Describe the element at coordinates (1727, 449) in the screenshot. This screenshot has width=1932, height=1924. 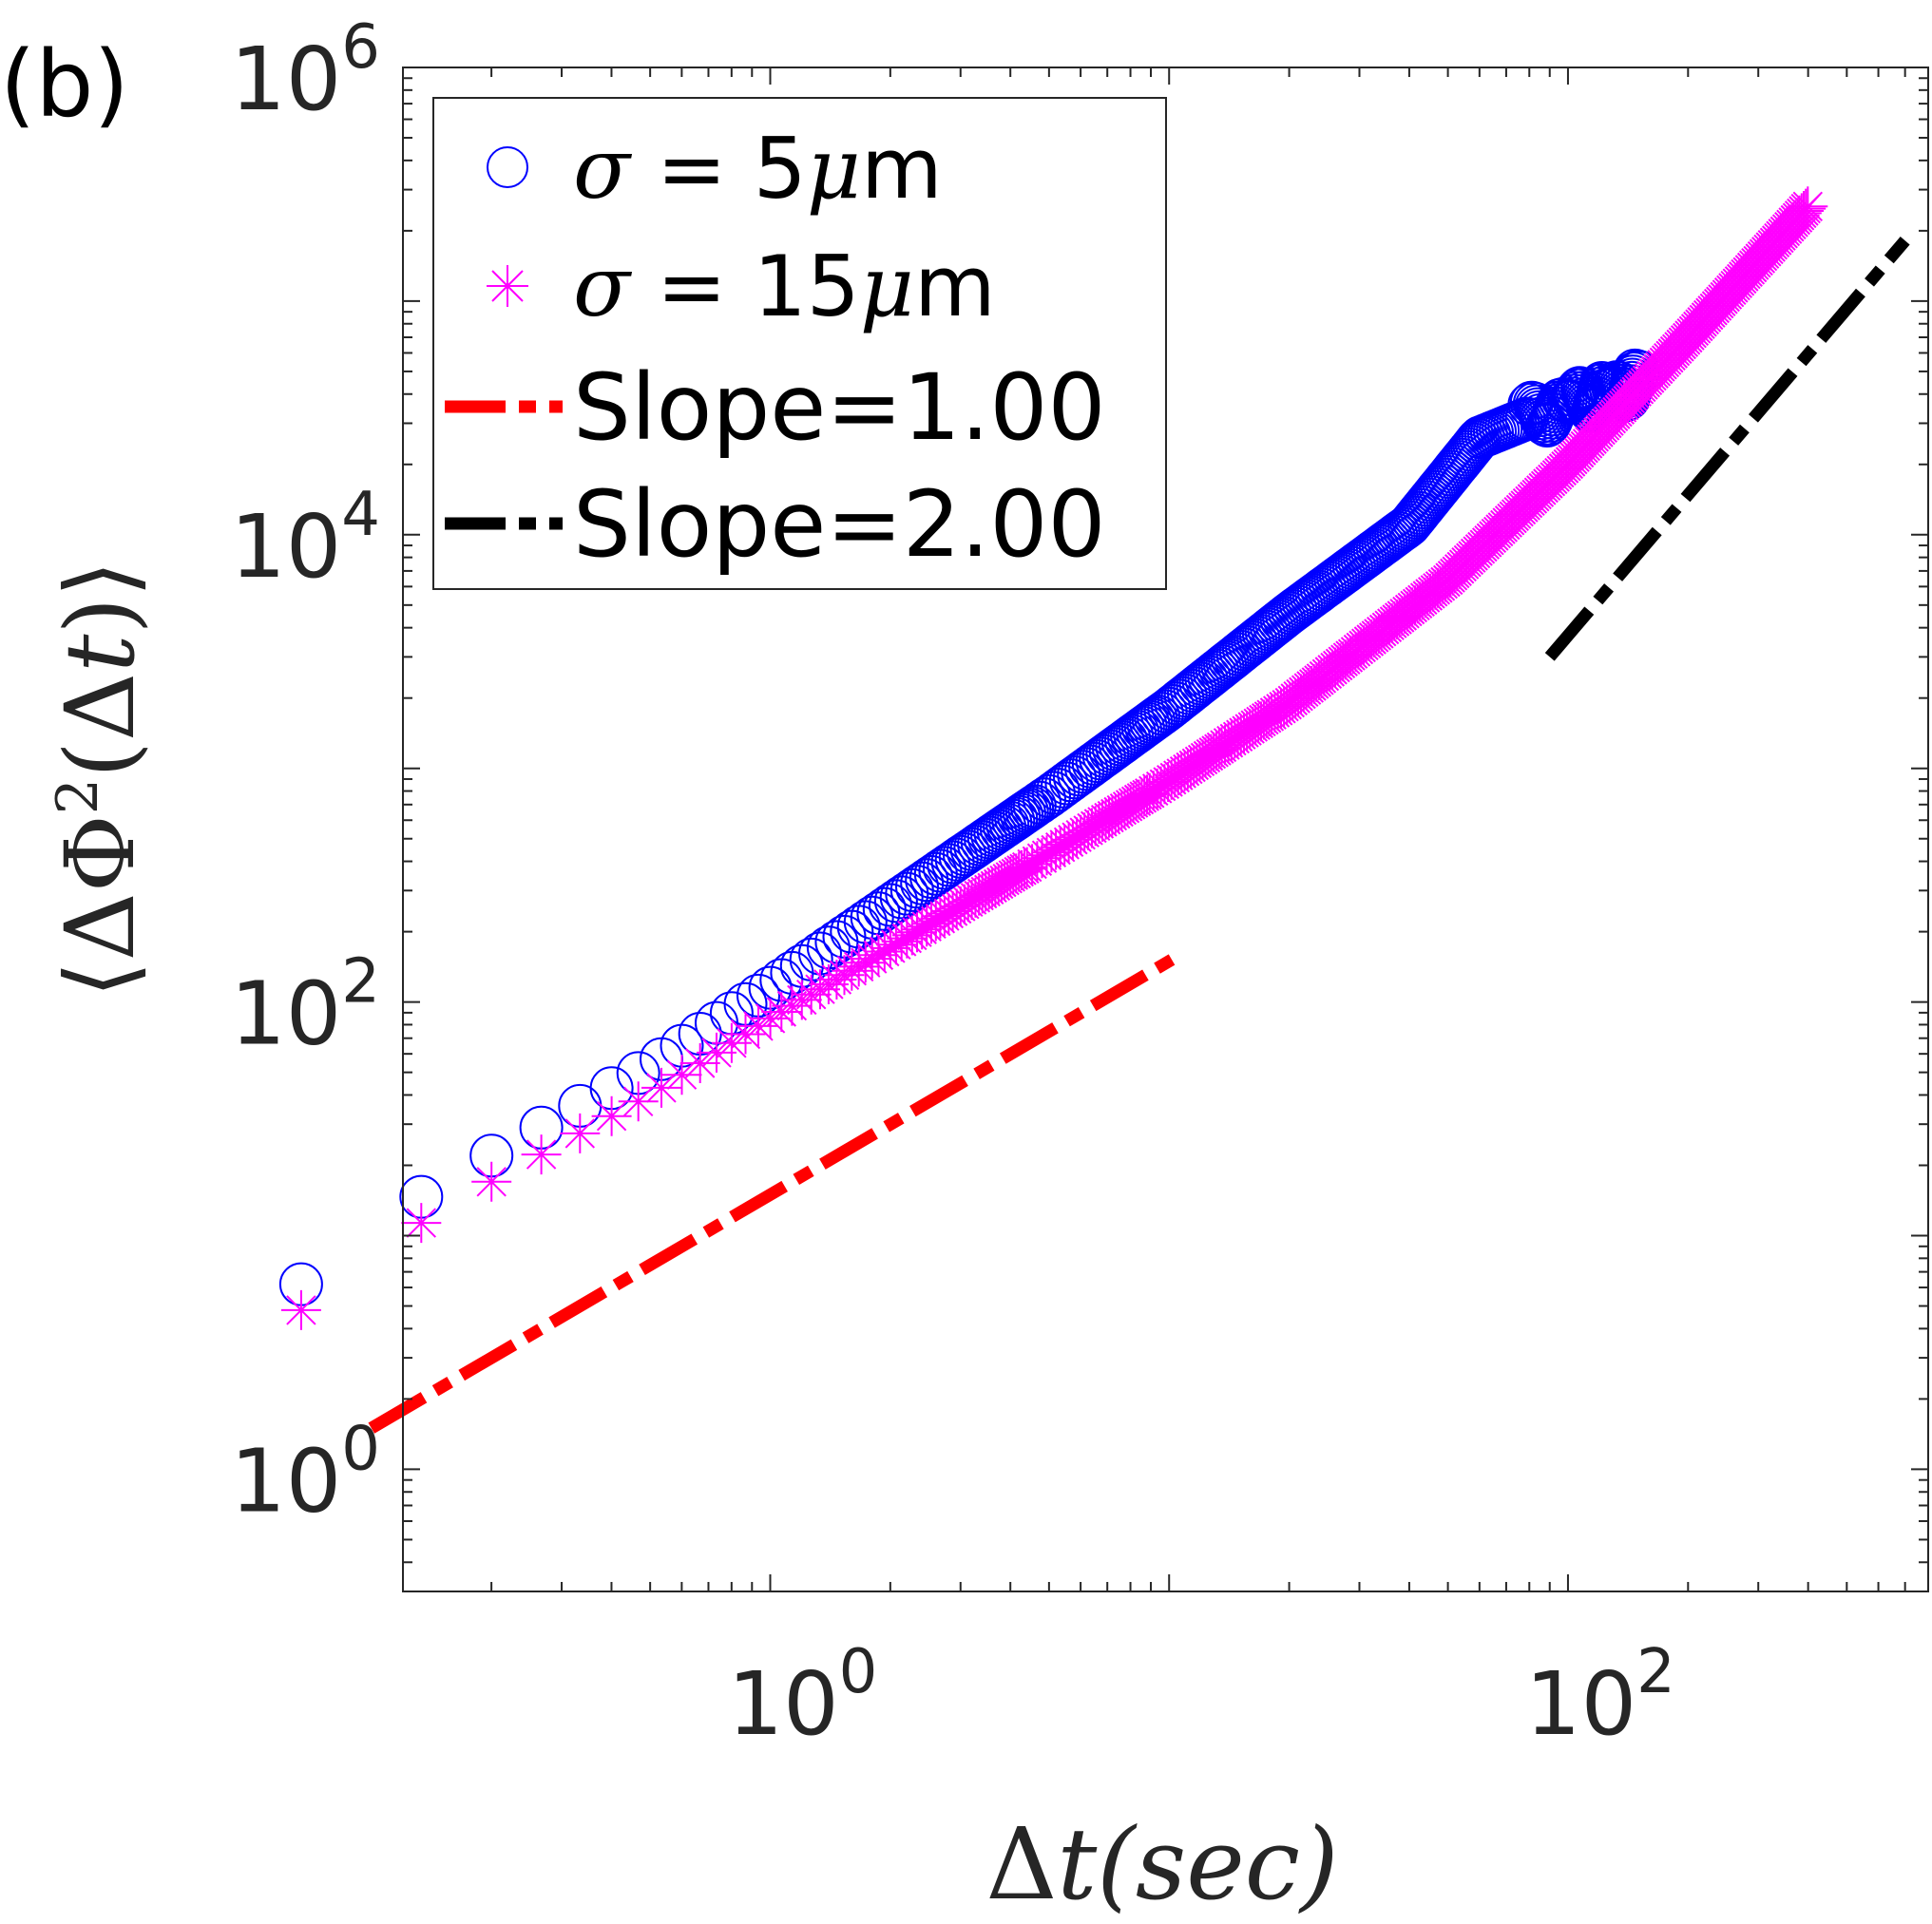
I see `slope-2-line` at that location.